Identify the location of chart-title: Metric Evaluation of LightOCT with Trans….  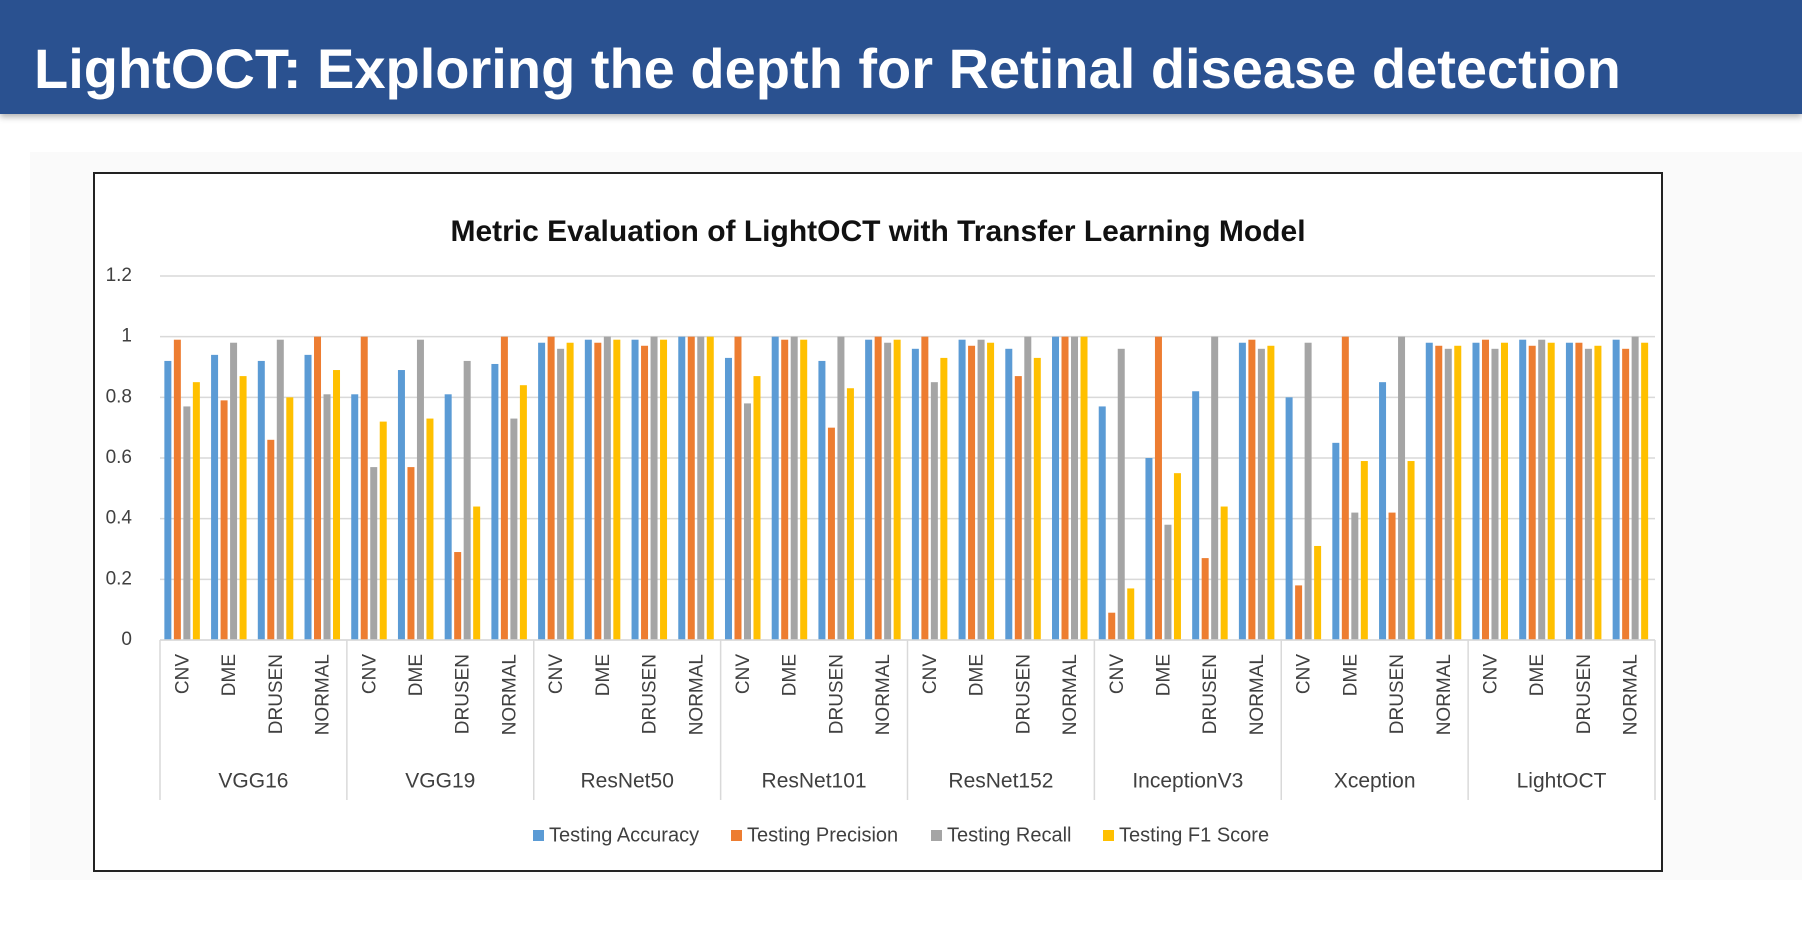
(877, 231).